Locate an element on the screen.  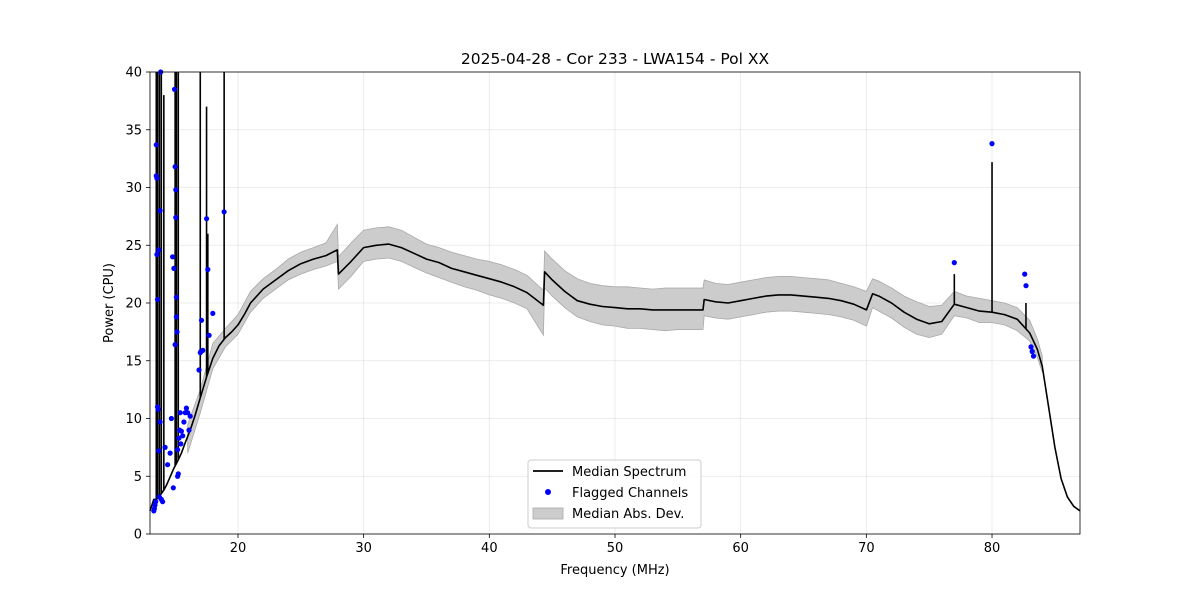
x-tick-label: 40 is located at coordinates (489, 548).